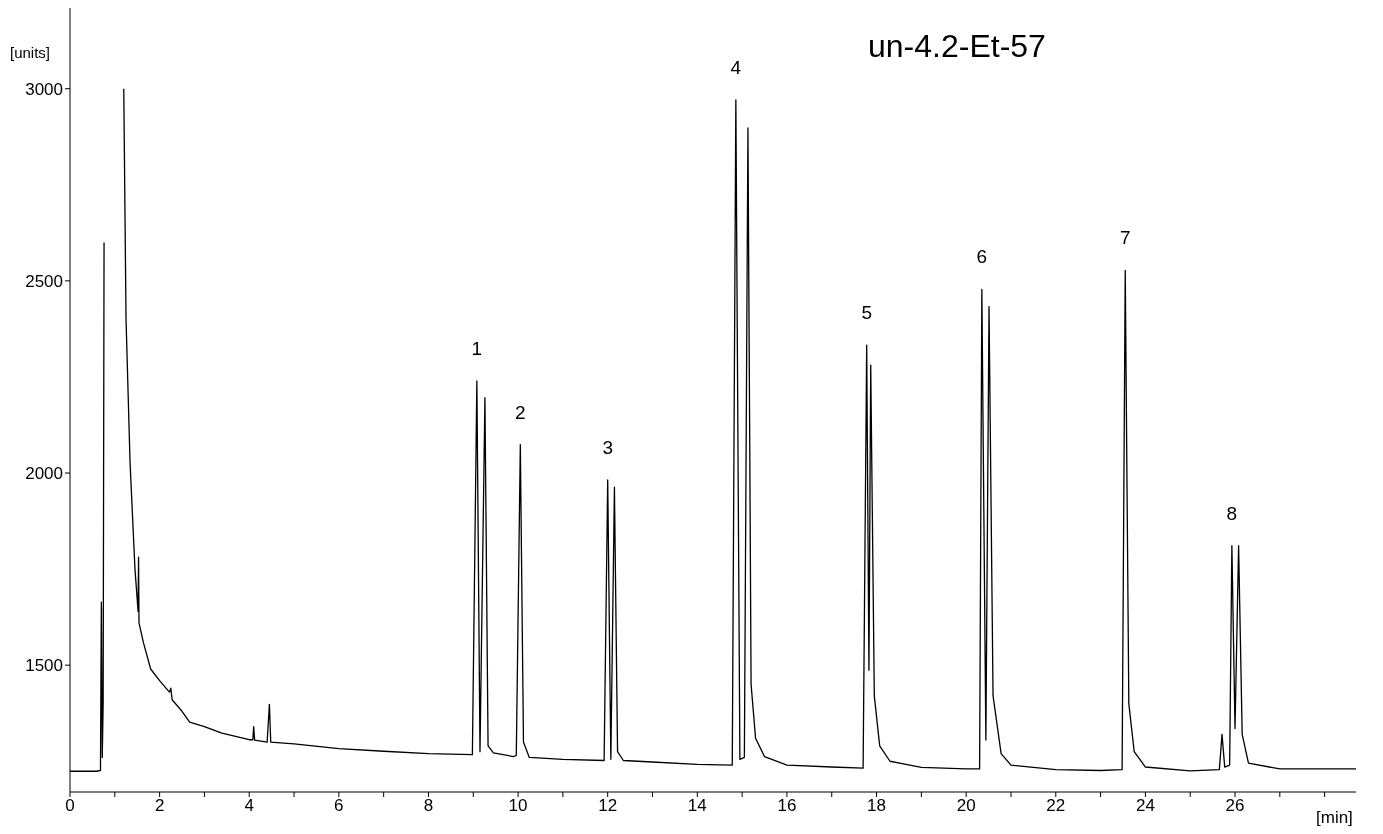  Describe the element at coordinates (518, 806) in the screenshot. I see `x-tick-label: 10` at that location.